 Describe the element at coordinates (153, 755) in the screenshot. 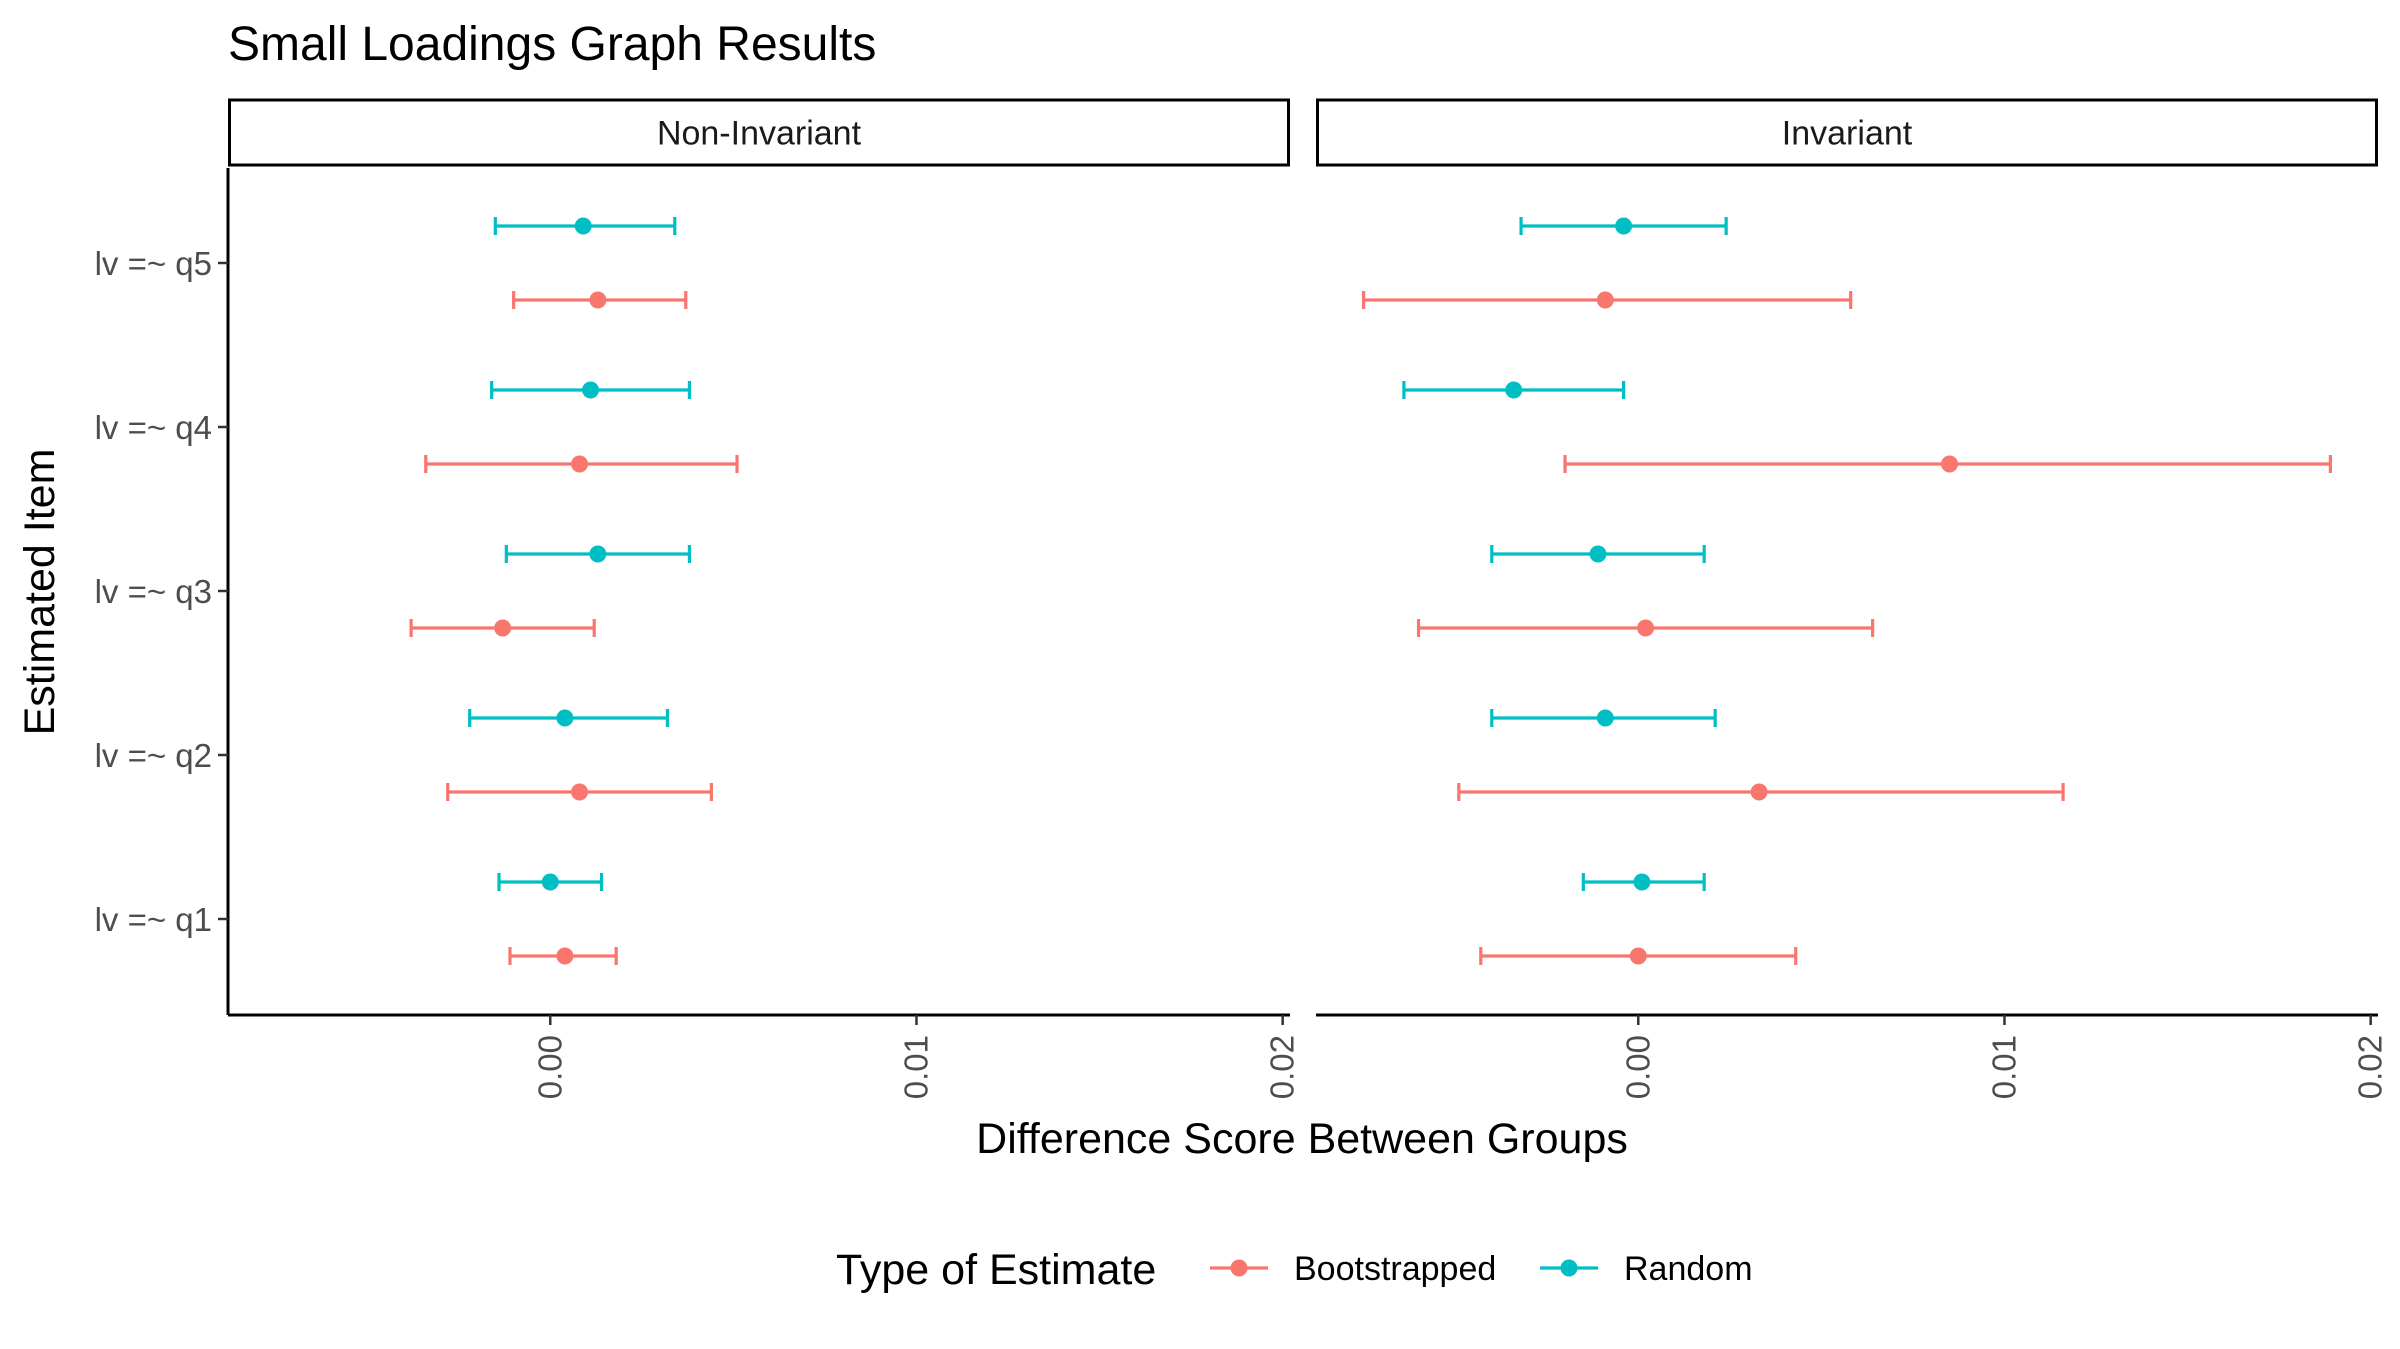

I see `y-tick-label: lv =~ q2` at that location.